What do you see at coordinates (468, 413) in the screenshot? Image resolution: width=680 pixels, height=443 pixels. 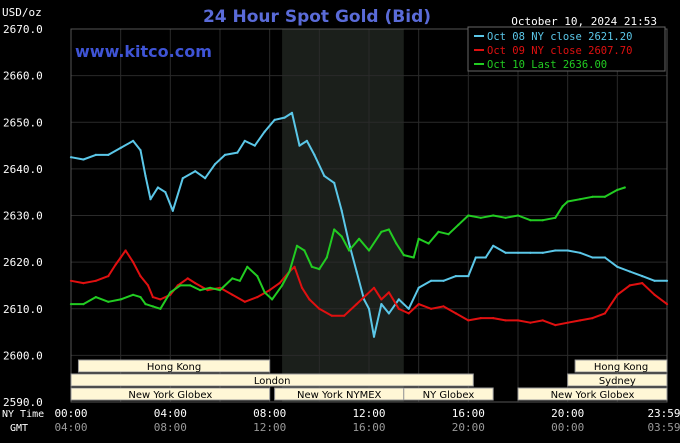 I see `ny-time-tick: 16:00` at bounding box center [468, 413].